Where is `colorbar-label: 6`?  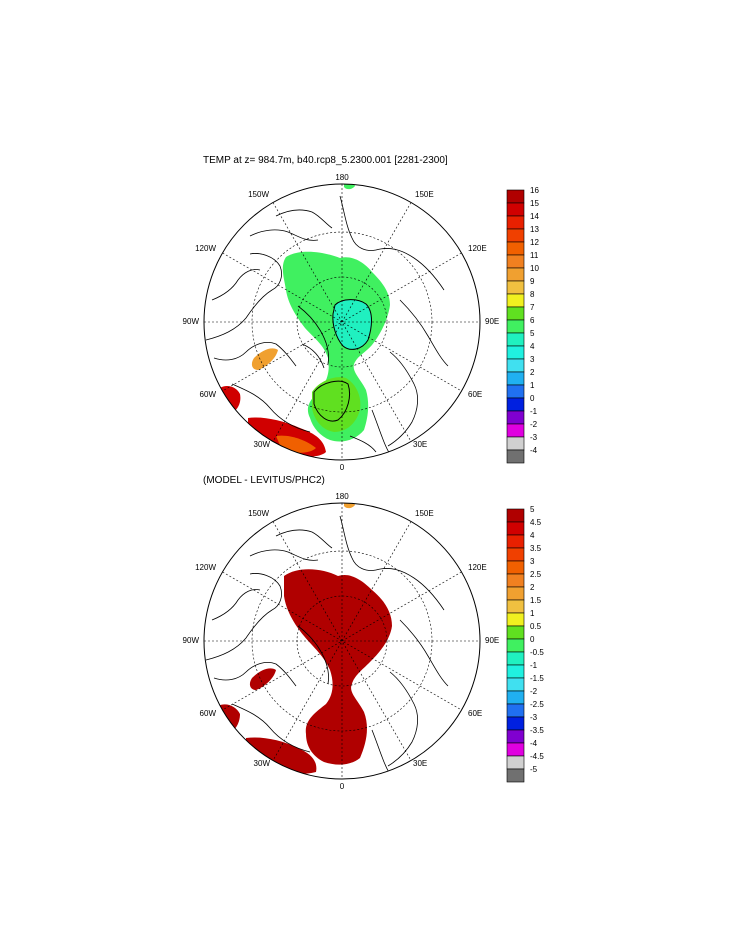
colorbar-label: 6 is located at coordinates (532, 320).